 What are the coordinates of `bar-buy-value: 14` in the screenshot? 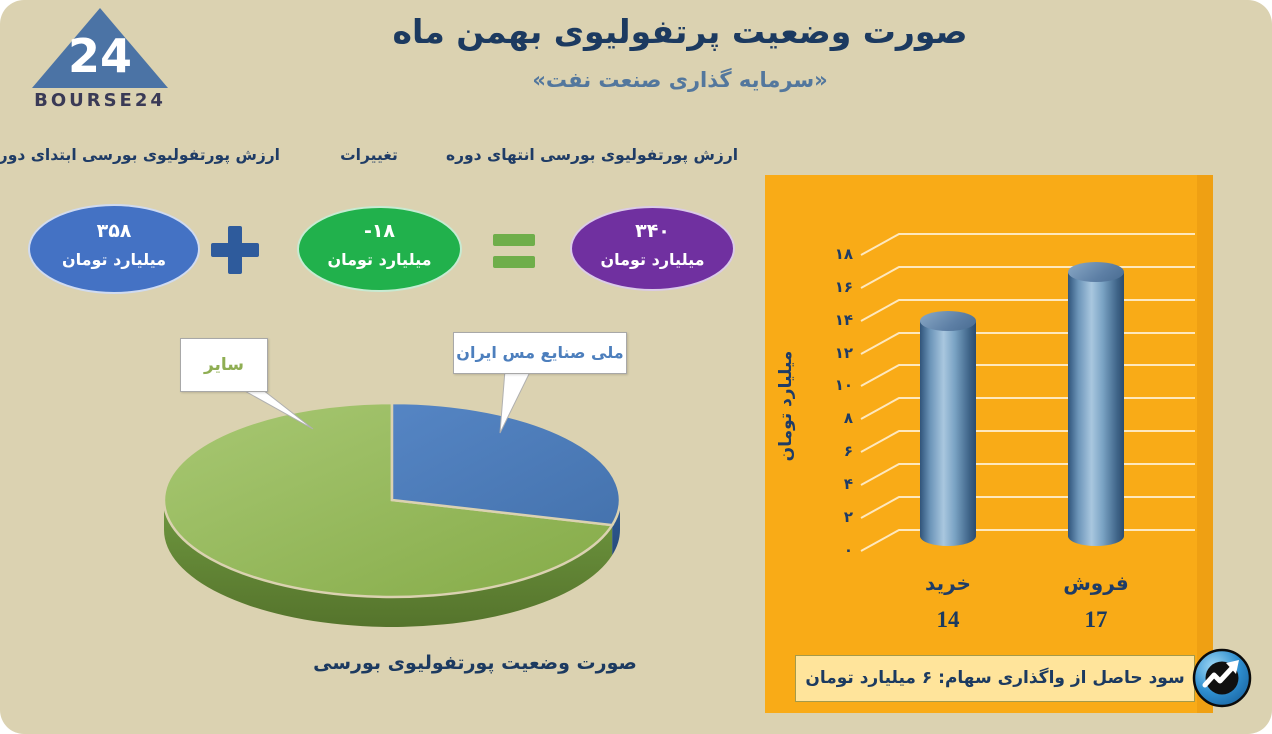 It's located at (948, 619).